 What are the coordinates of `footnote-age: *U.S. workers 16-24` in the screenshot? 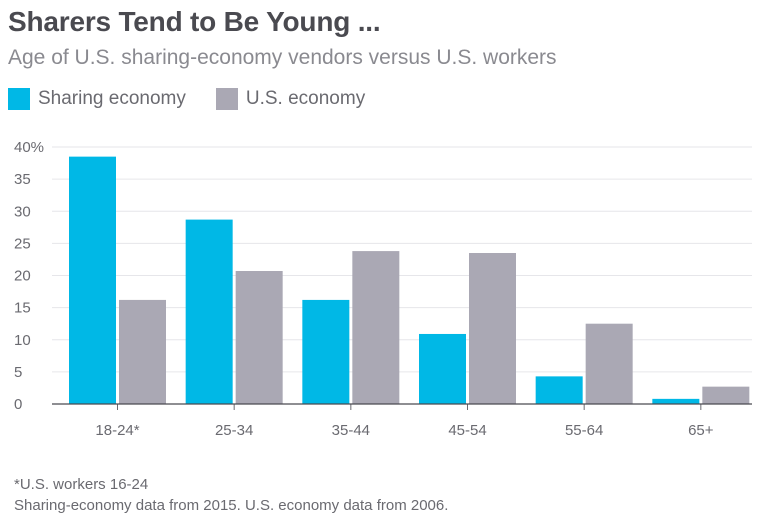 It's located at (81, 484).